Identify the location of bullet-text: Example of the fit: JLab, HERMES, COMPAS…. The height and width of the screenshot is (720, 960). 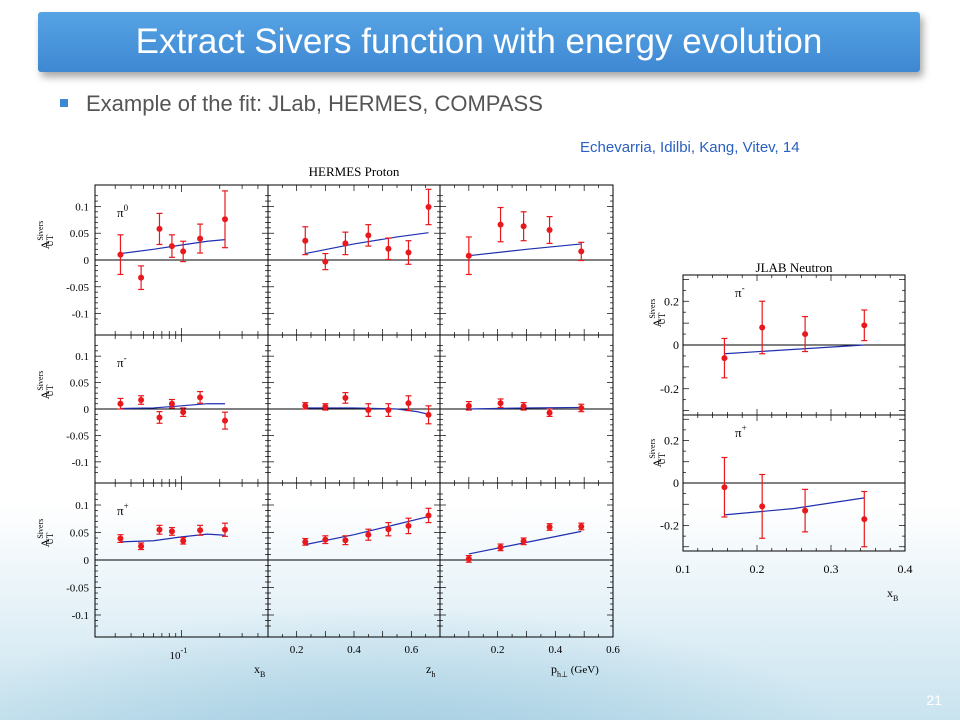
(314, 103).